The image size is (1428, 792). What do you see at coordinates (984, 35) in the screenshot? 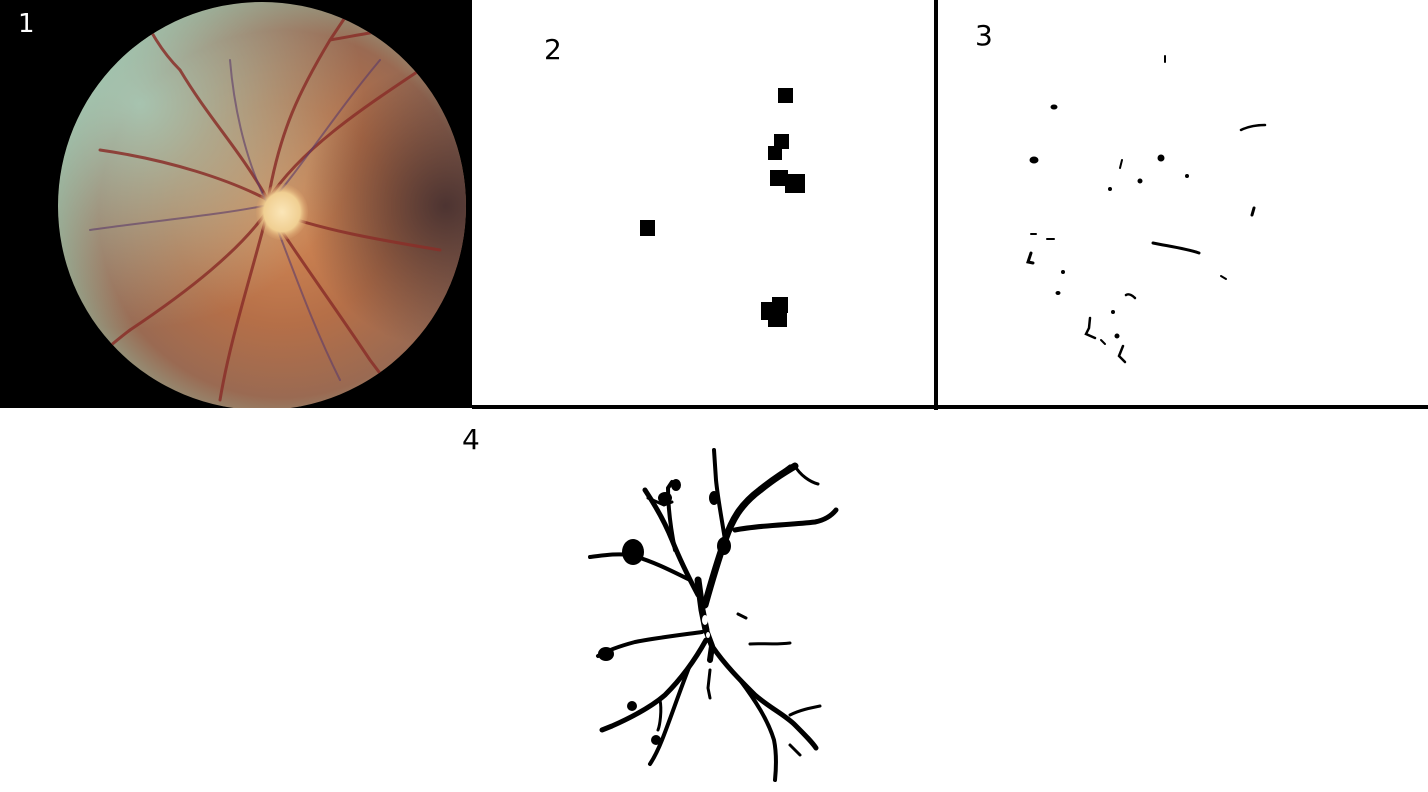
I see `panel-label-3: 3` at bounding box center [984, 35].